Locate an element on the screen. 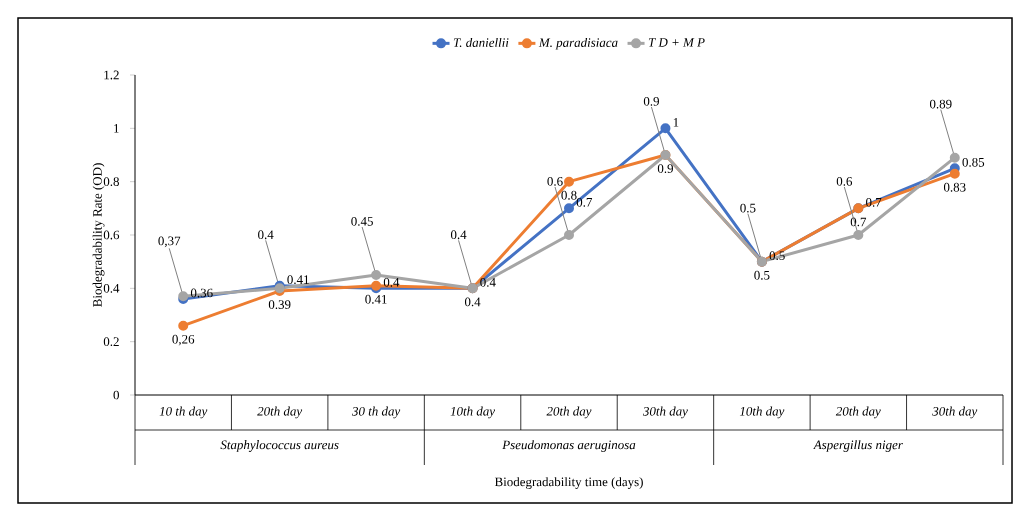 The width and height of the screenshot is (1021, 506). legend-label: T. daniellii is located at coordinates (481, 42).